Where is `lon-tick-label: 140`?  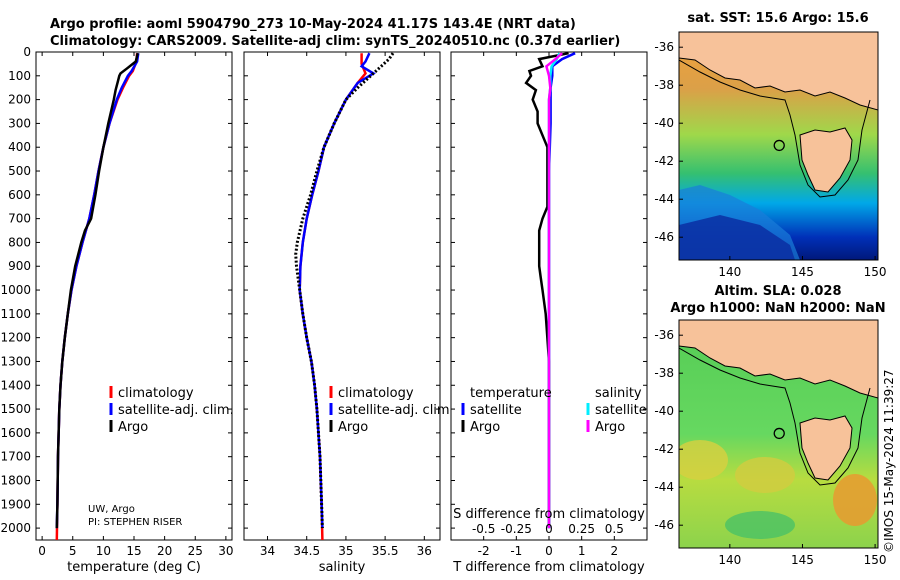
lon-tick-label: 140 is located at coordinates (729, 272).